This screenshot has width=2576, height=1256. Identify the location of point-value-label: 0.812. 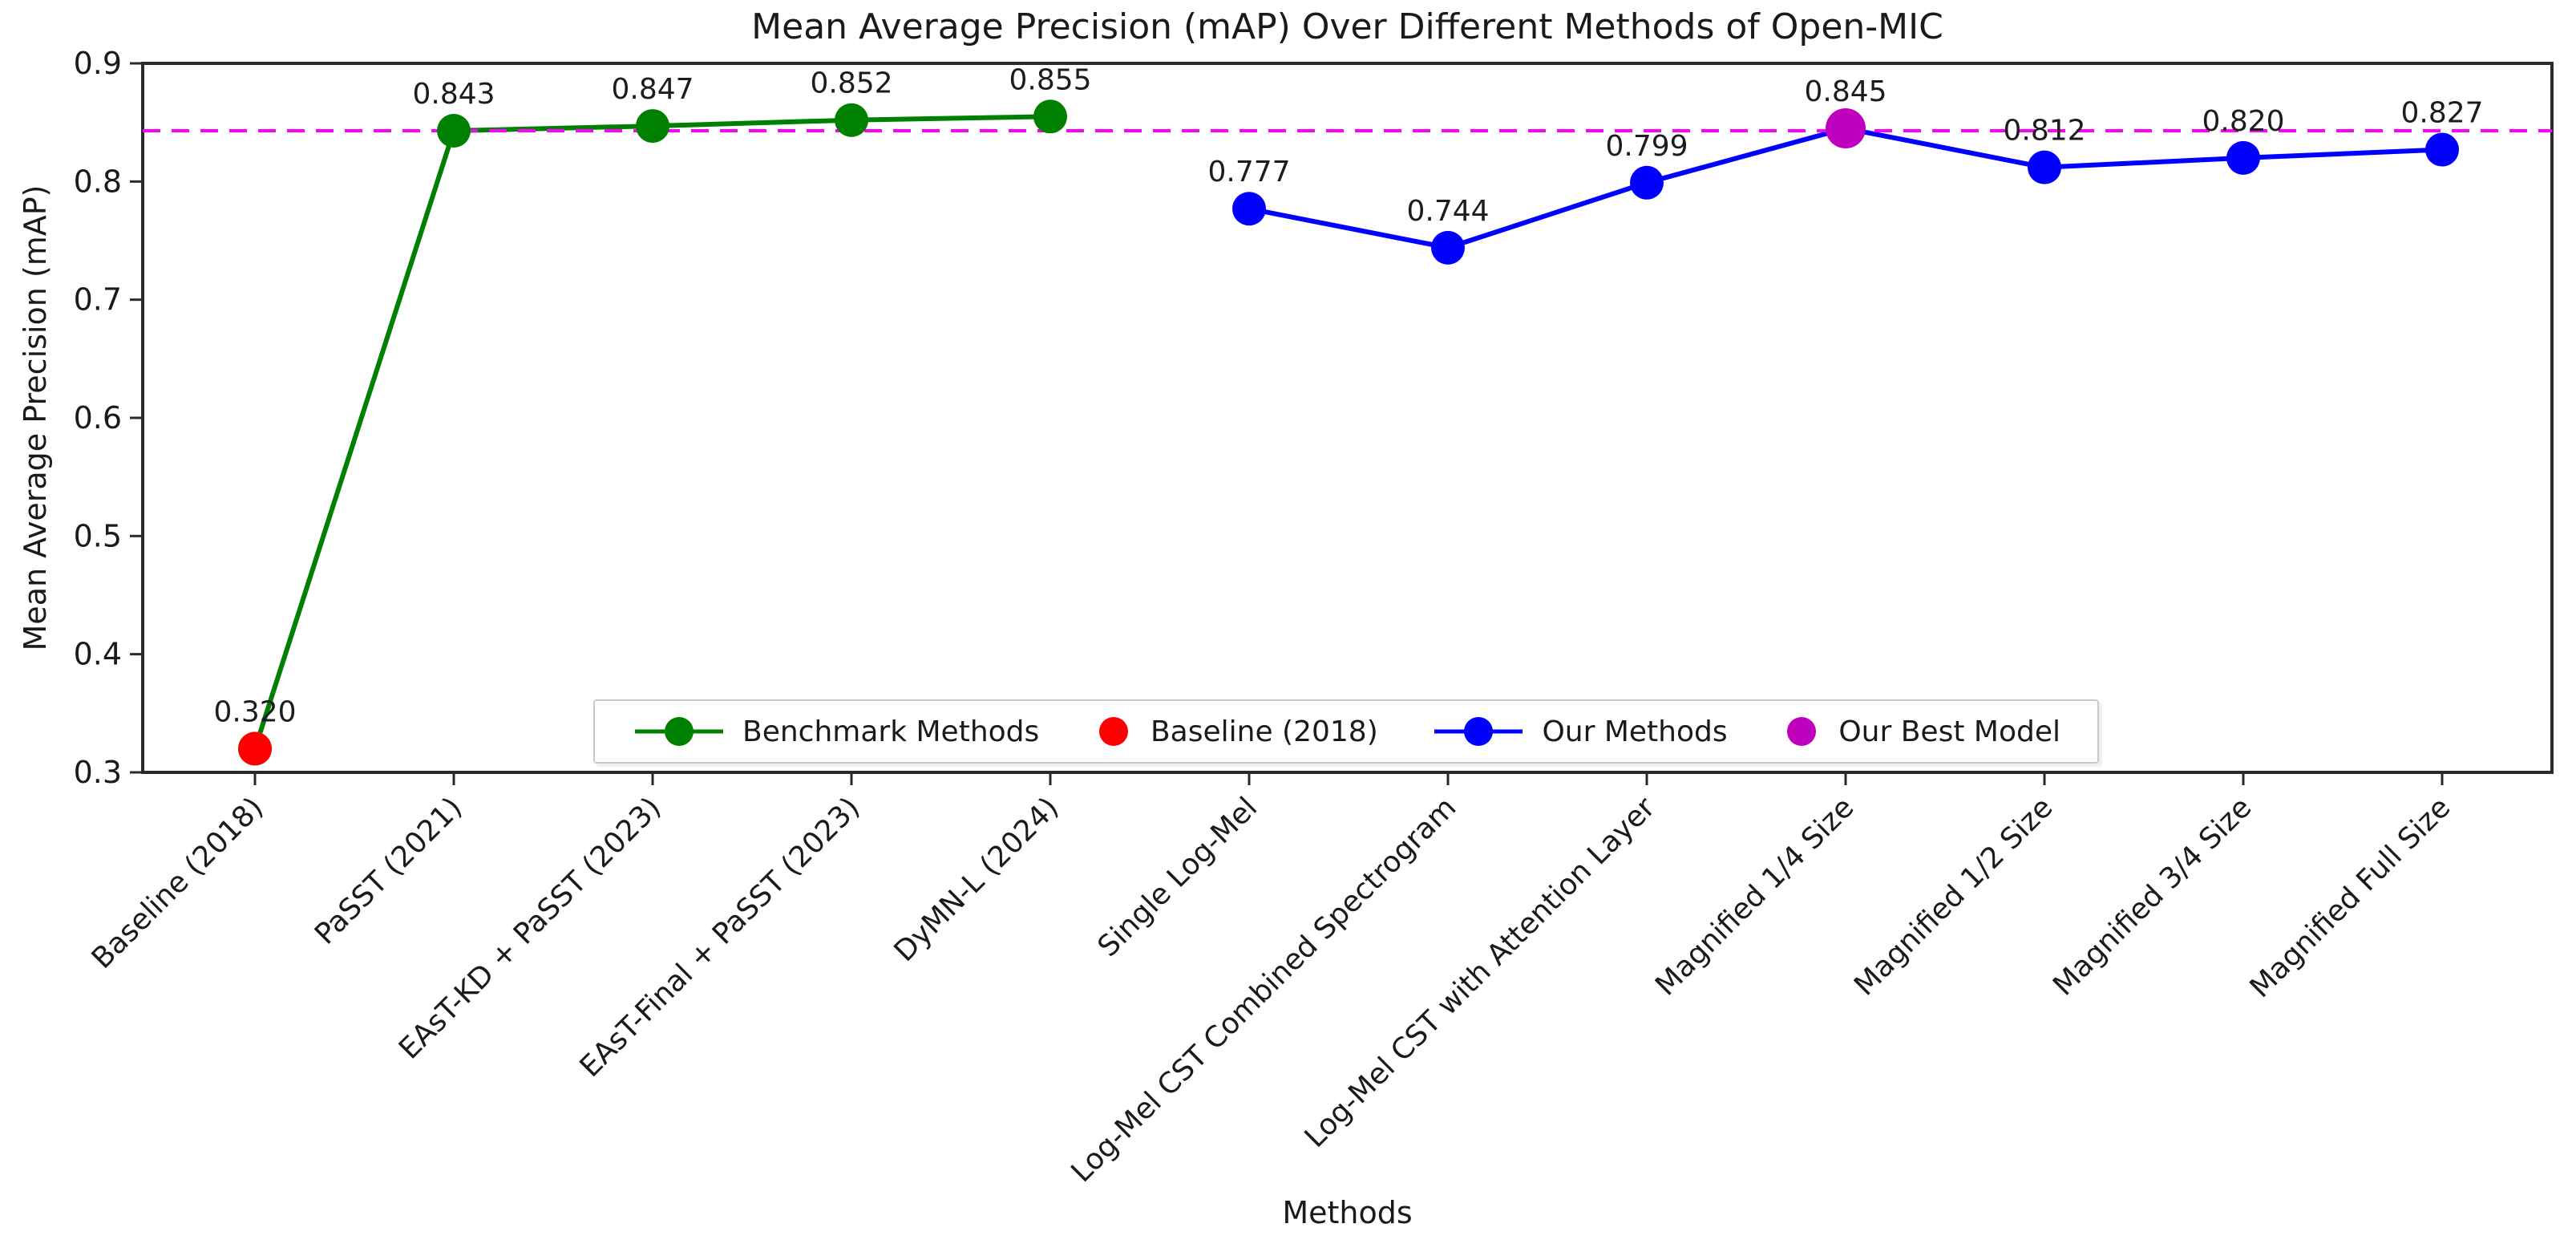
(2044, 131).